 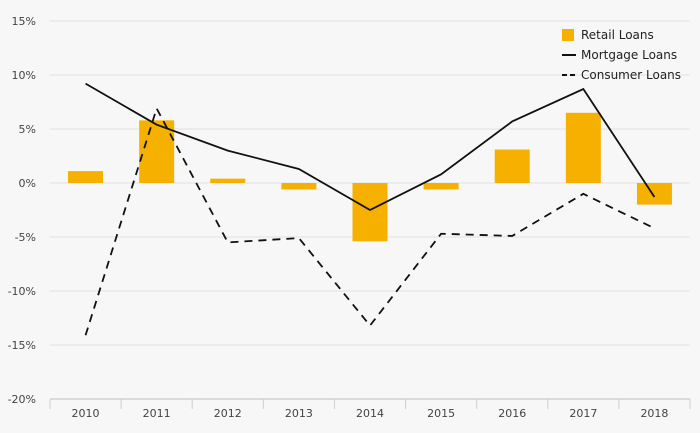 What do you see at coordinates (228, 413) in the screenshot?
I see `x-tick-label: 2012` at bounding box center [228, 413].